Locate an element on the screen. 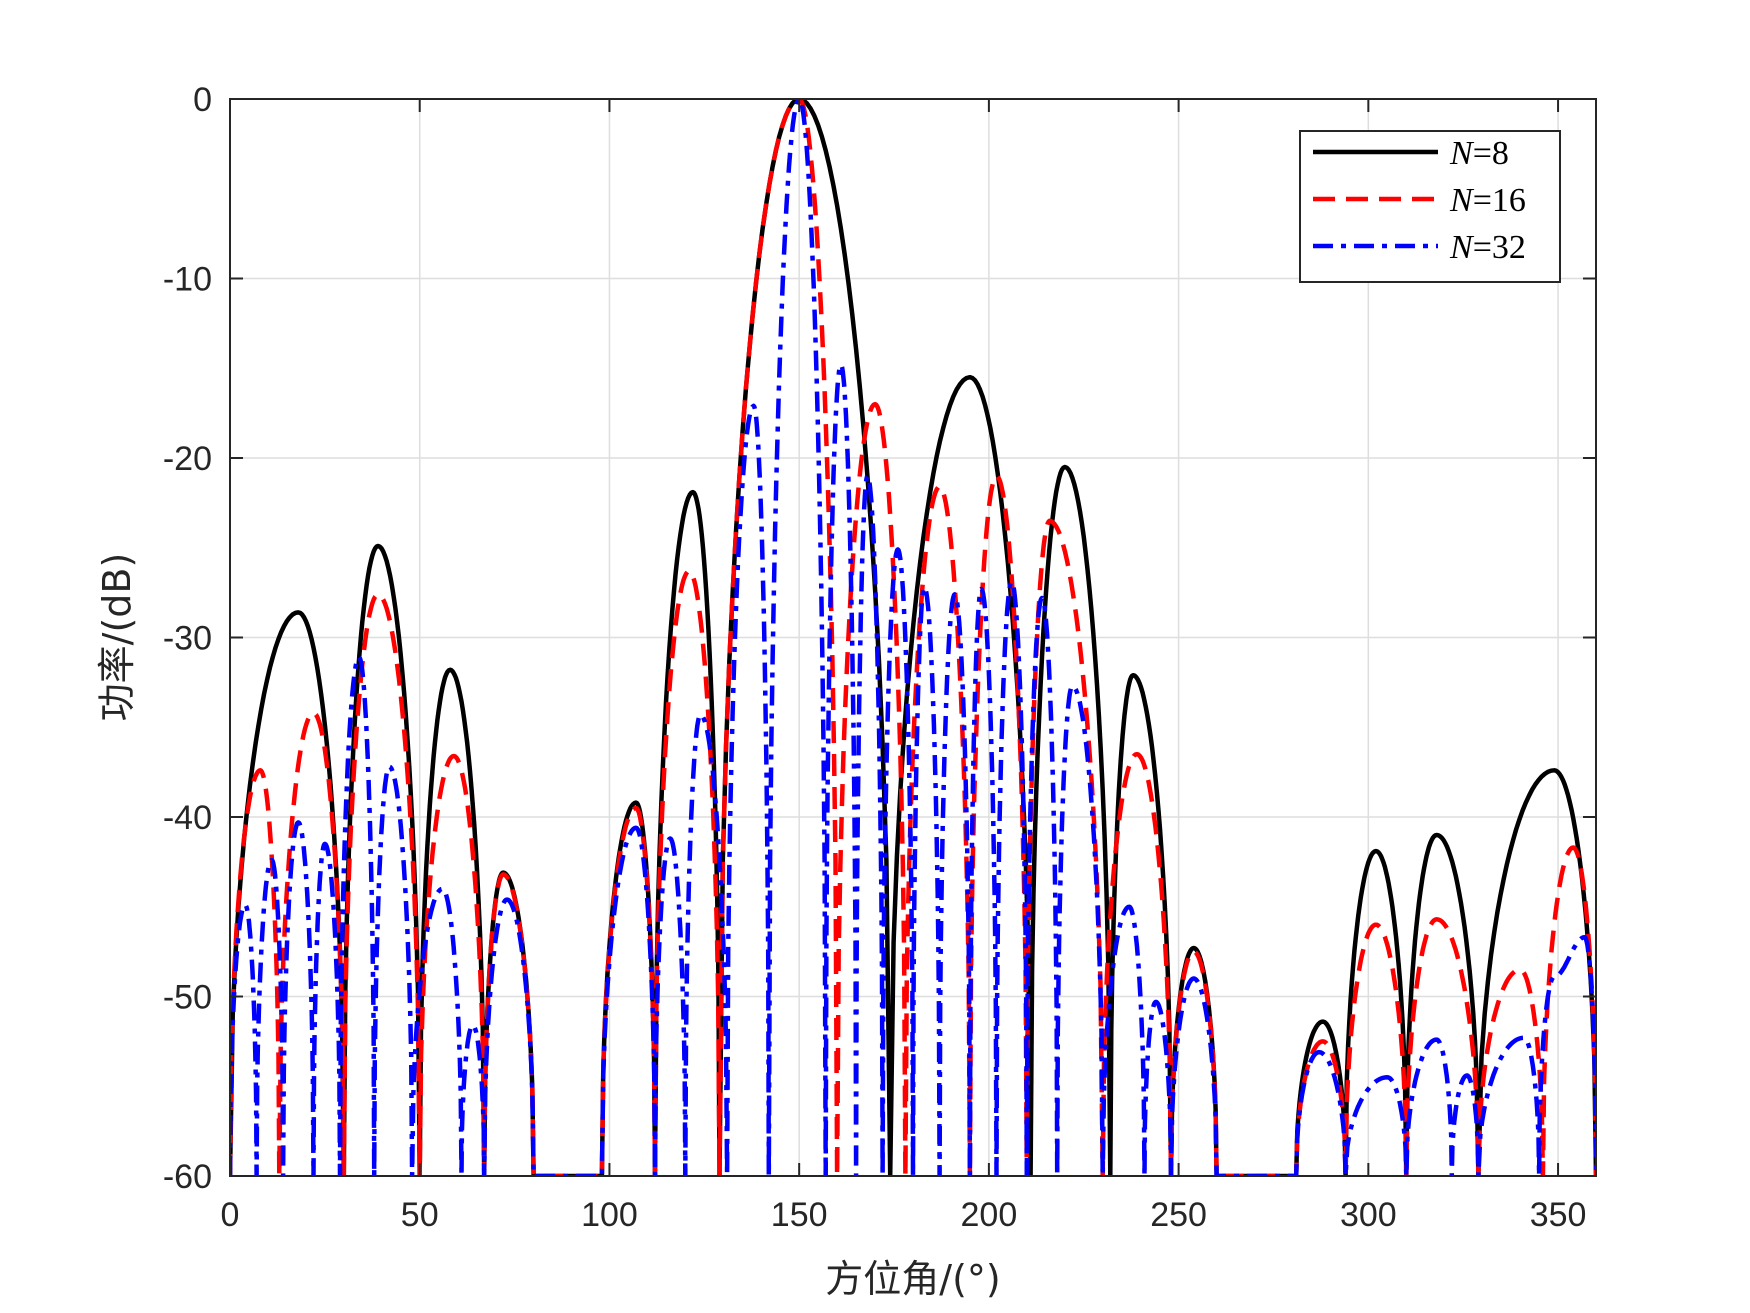  legend-label-n8: N=8 is located at coordinates (1479, 153).